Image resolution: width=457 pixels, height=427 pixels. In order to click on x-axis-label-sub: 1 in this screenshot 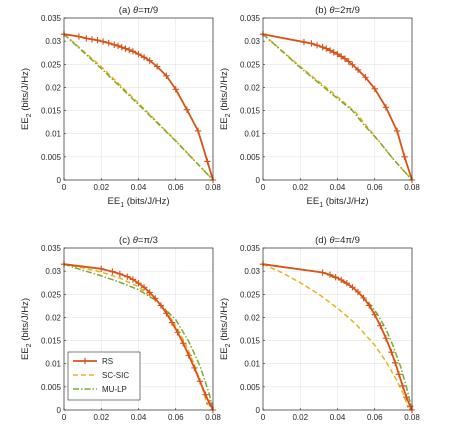, I will do `click(321, 205)`.